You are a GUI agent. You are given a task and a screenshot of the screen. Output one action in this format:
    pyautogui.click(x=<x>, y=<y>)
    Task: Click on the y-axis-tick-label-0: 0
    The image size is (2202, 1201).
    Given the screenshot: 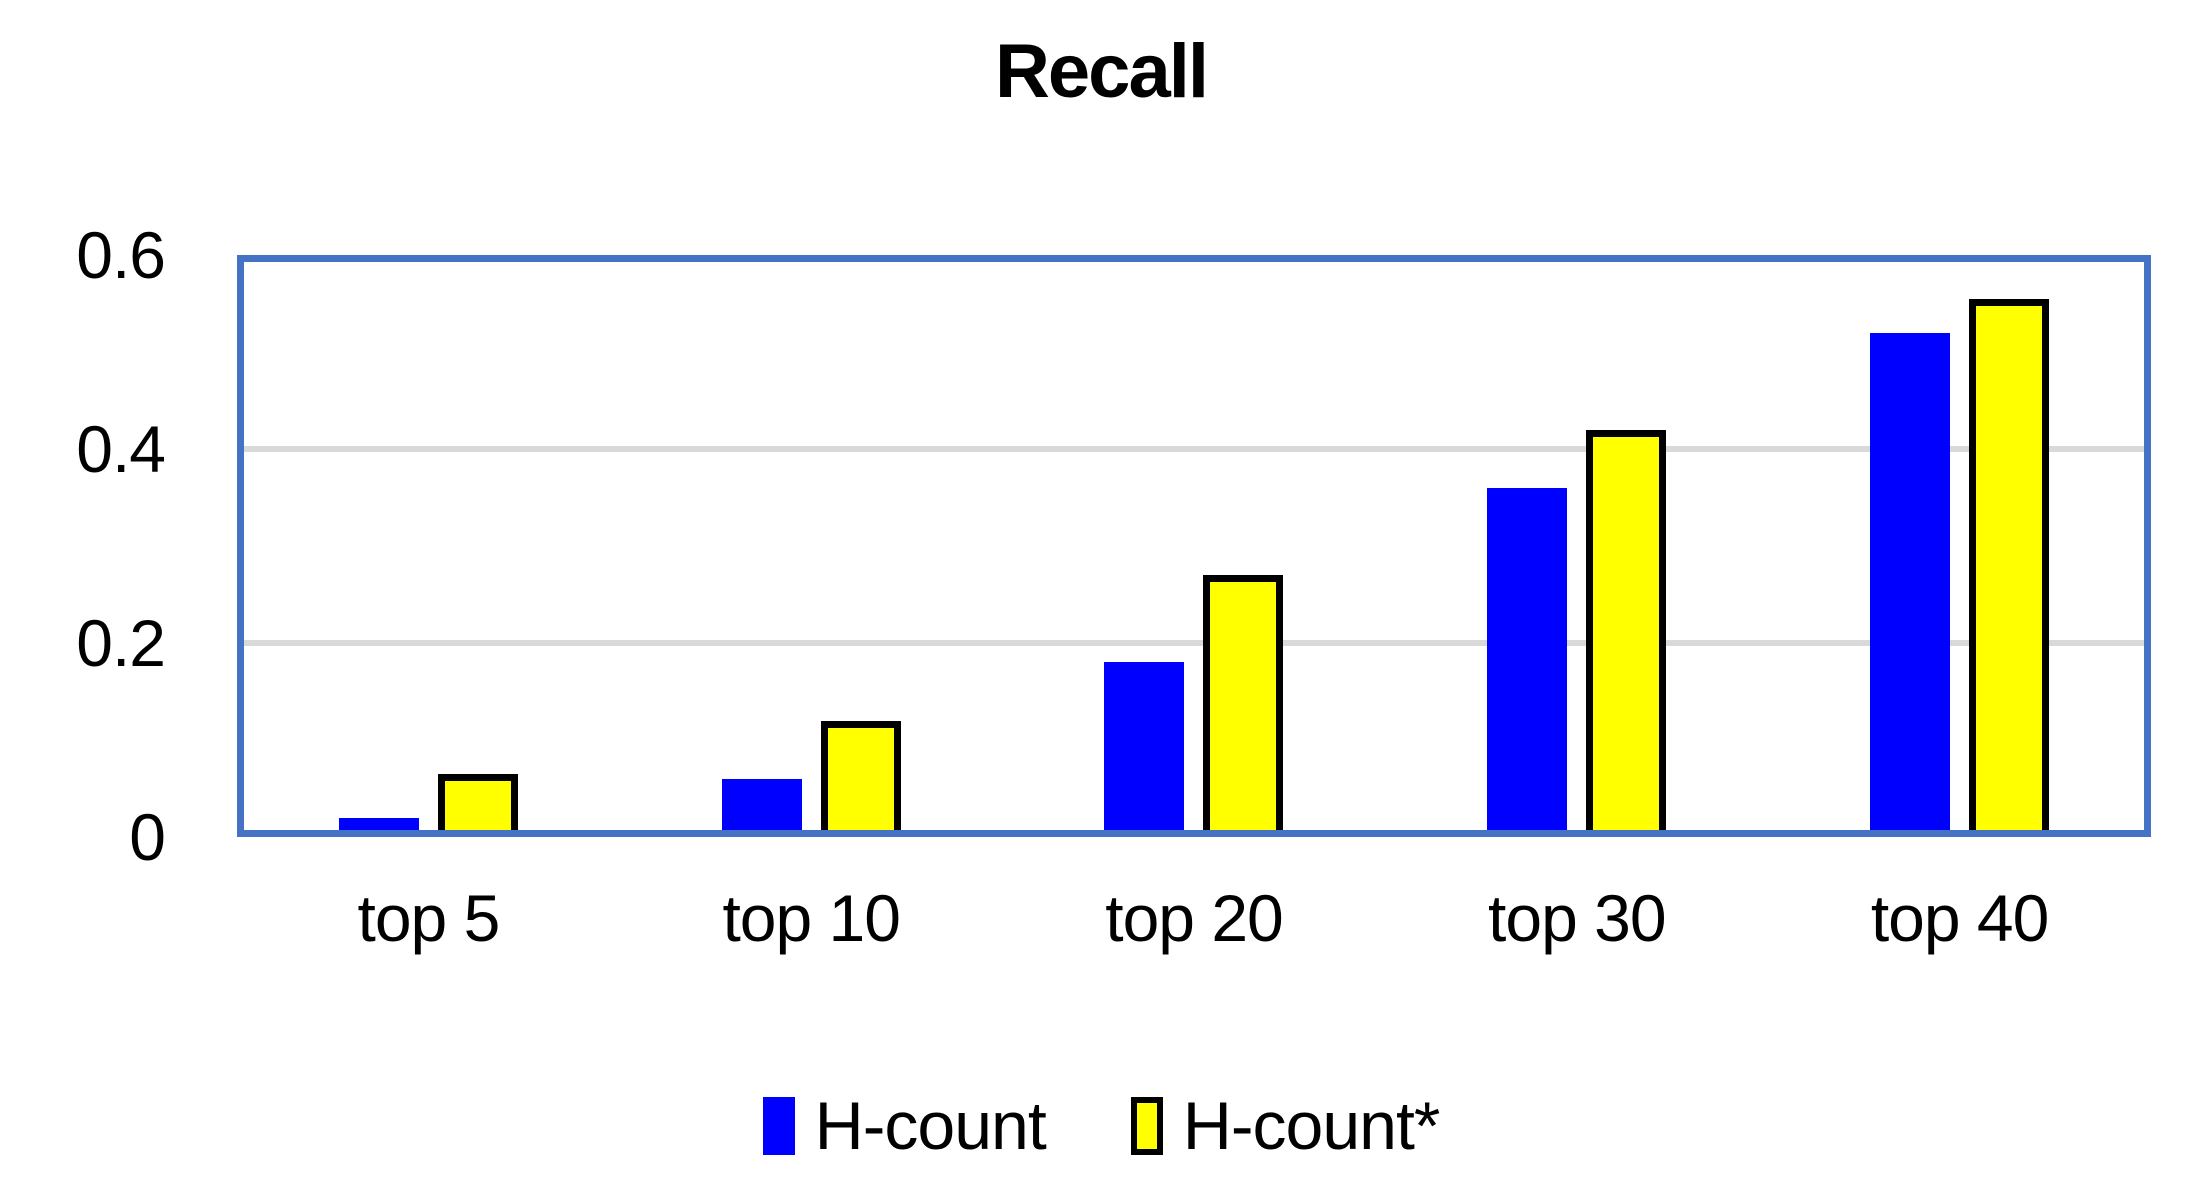 What is the action you would take?
    pyautogui.click(x=147, y=837)
    